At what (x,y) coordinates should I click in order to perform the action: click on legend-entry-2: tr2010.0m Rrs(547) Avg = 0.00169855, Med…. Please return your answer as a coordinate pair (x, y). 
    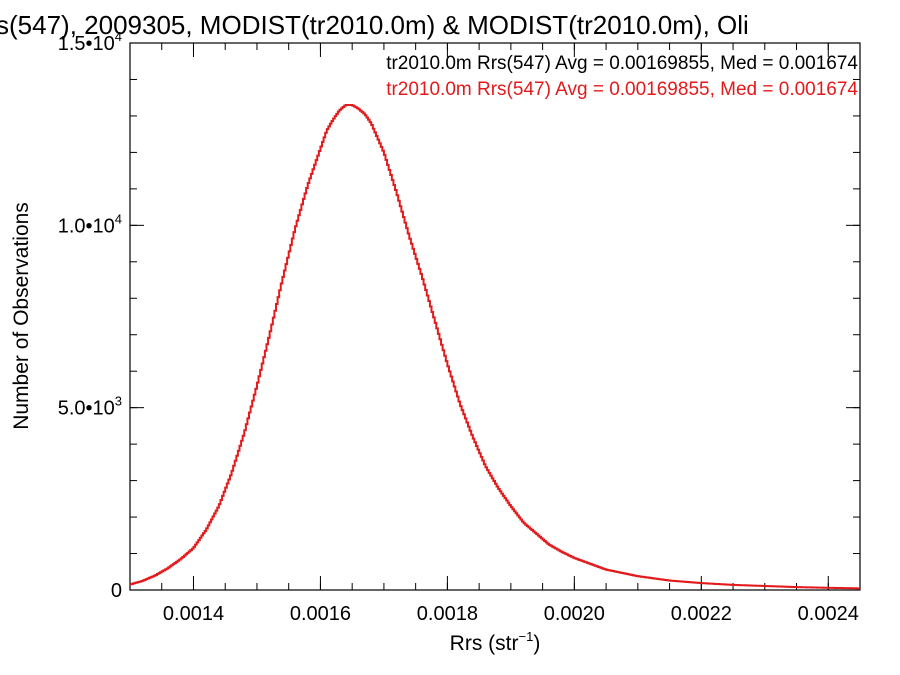
    Looking at the image, I should click on (622, 89).